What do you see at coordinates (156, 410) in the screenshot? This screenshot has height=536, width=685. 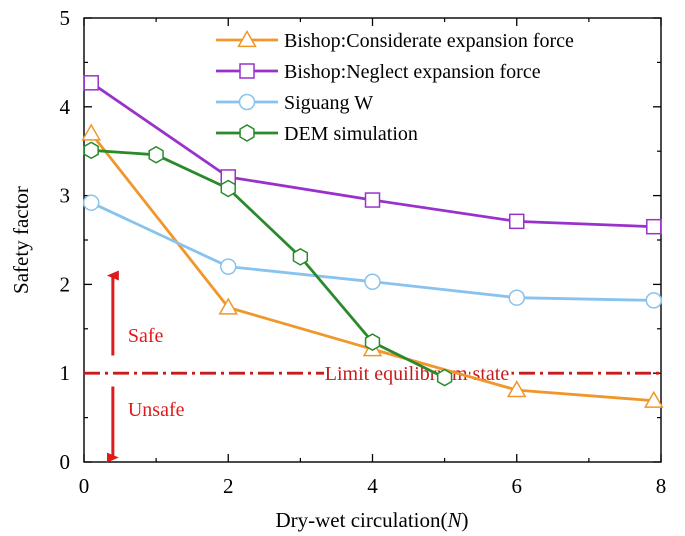 I see `unsafe-label: Unsafe` at bounding box center [156, 410].